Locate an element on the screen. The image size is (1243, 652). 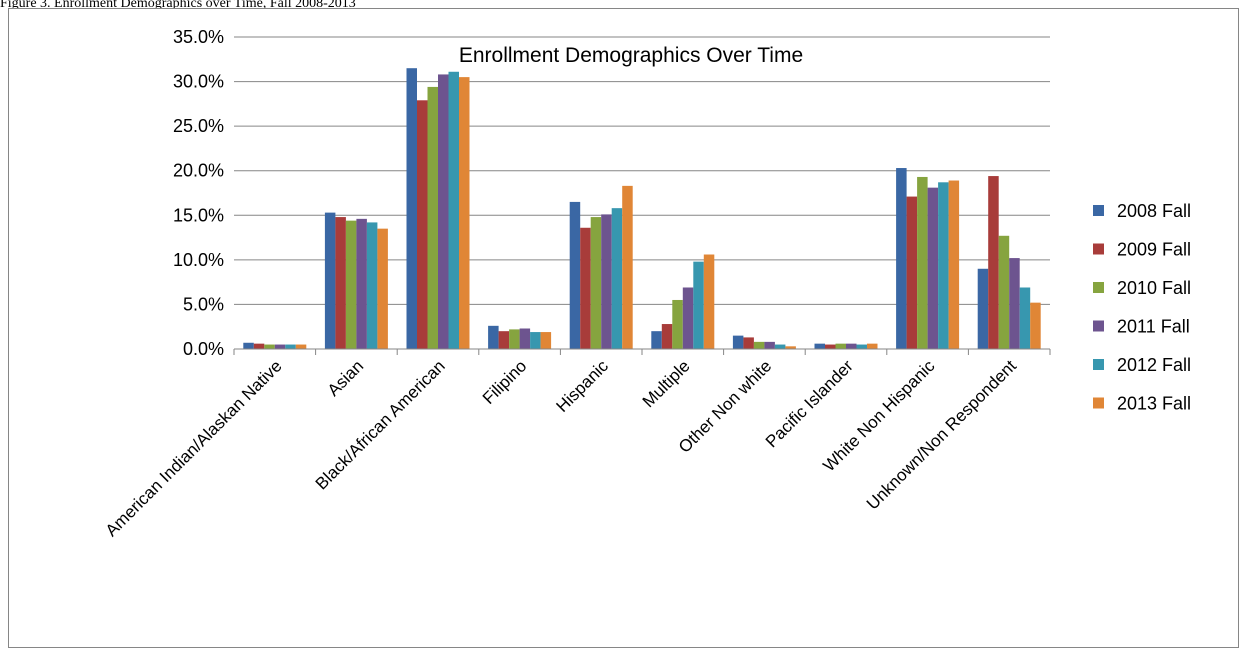
y-tick-label: 10.0% is located at coordinates (198, 260).